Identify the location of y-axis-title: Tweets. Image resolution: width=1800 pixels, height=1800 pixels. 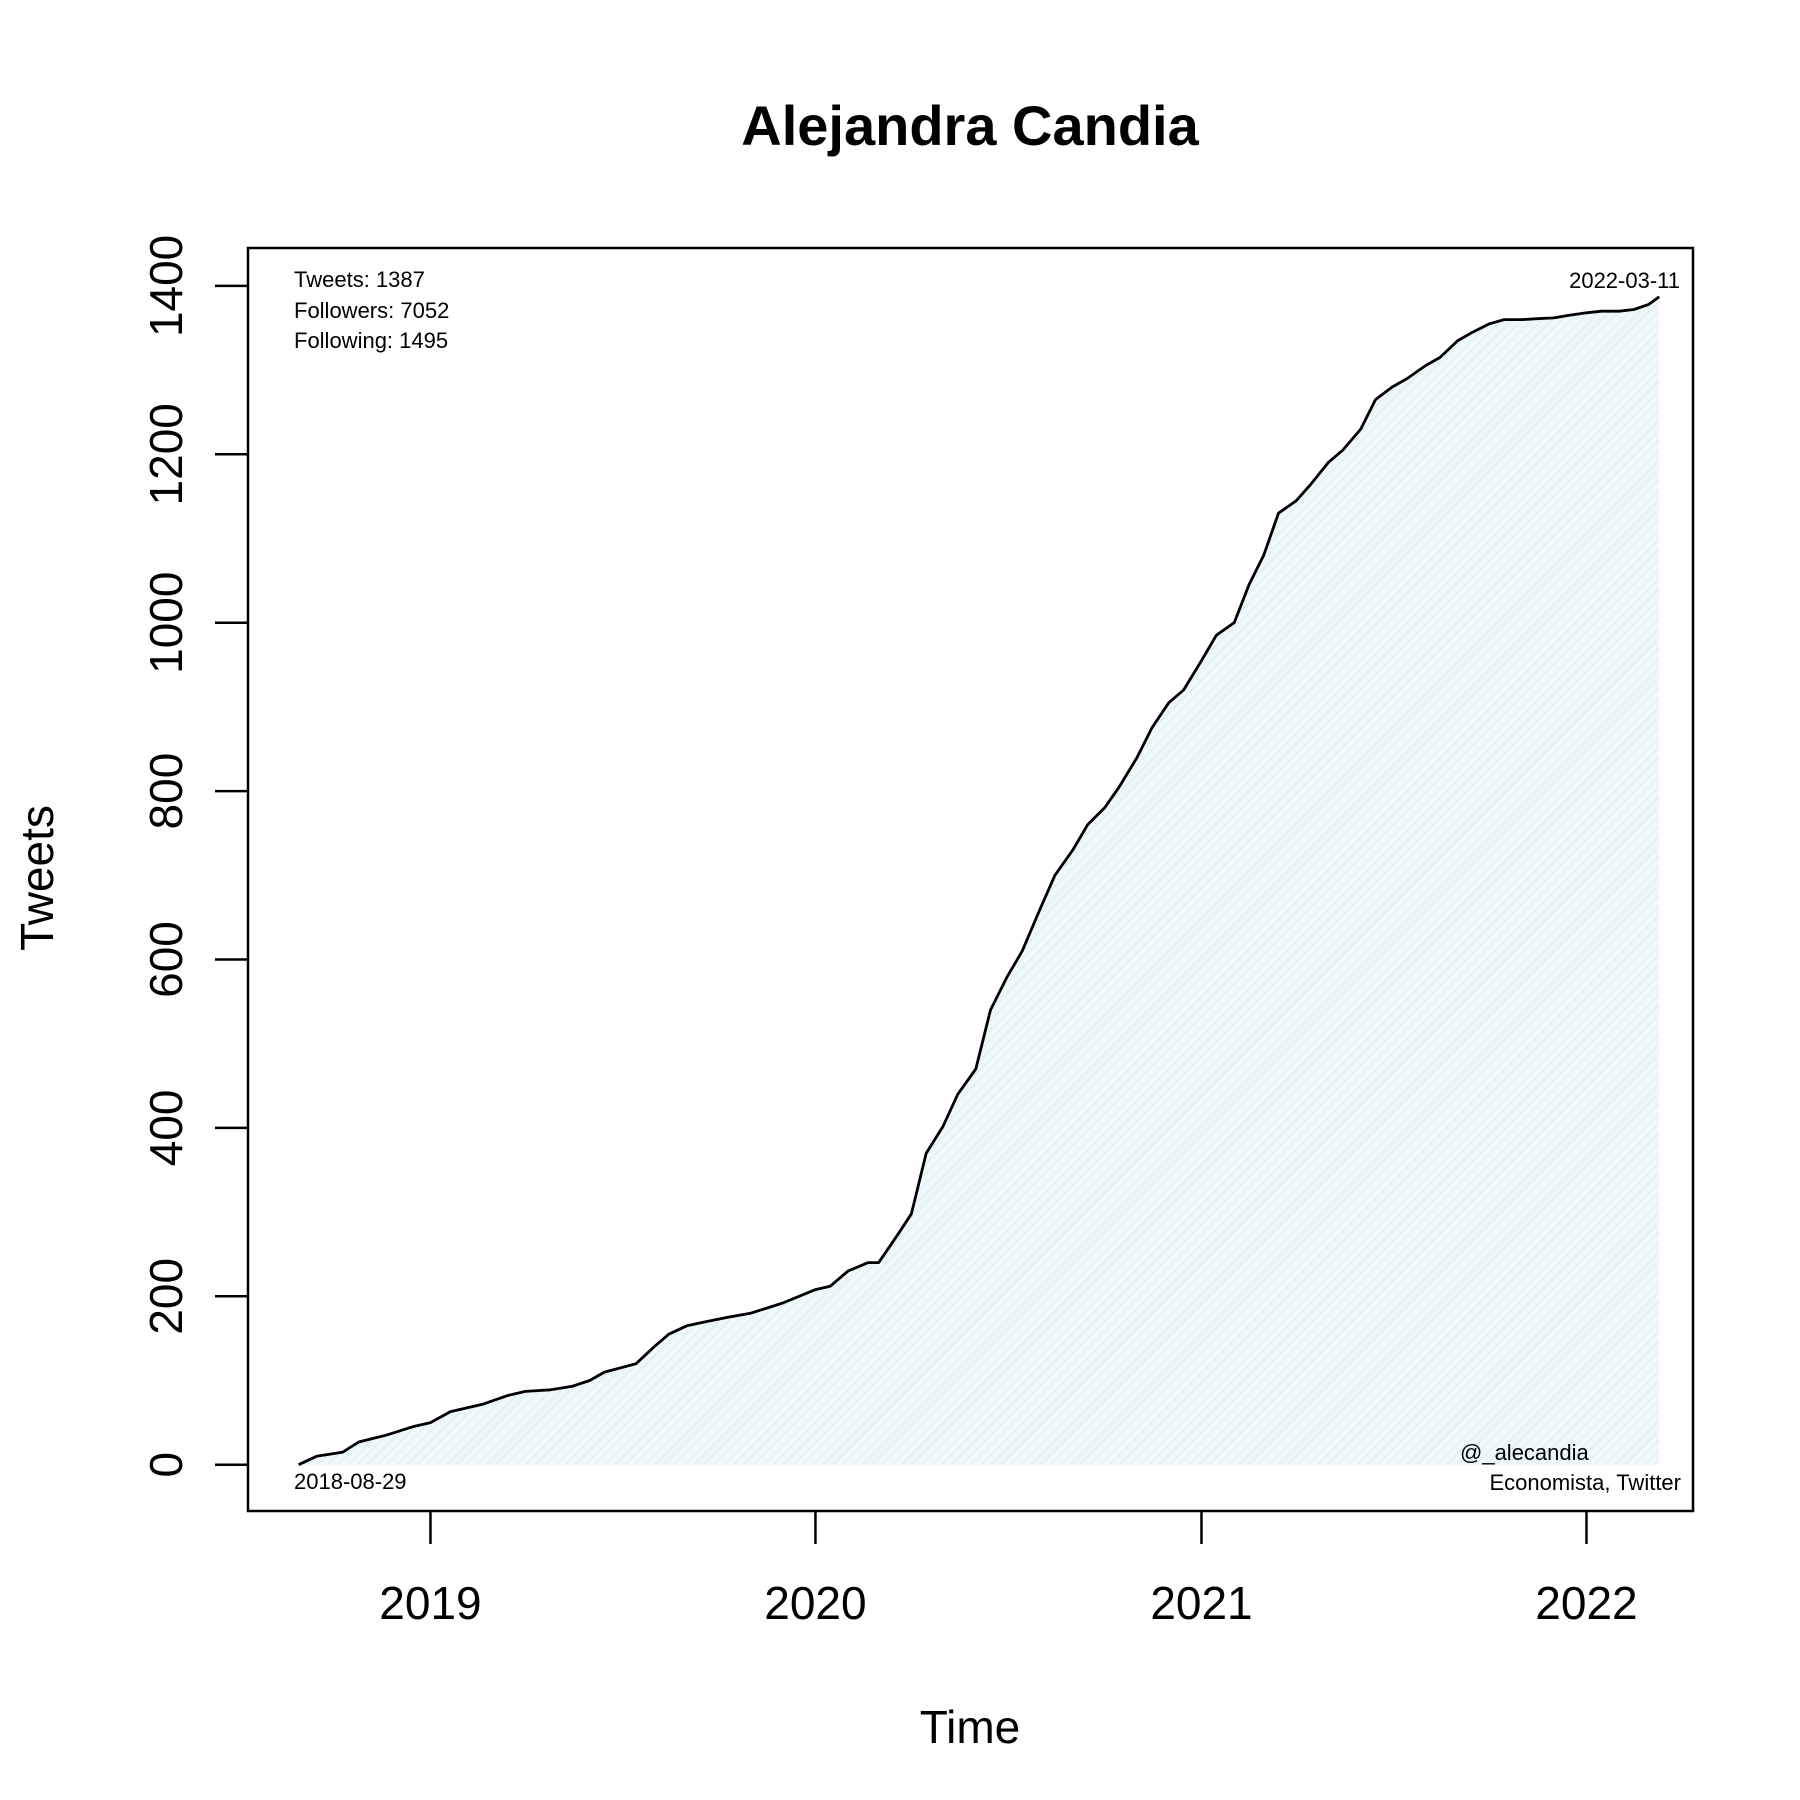
(37, 878).